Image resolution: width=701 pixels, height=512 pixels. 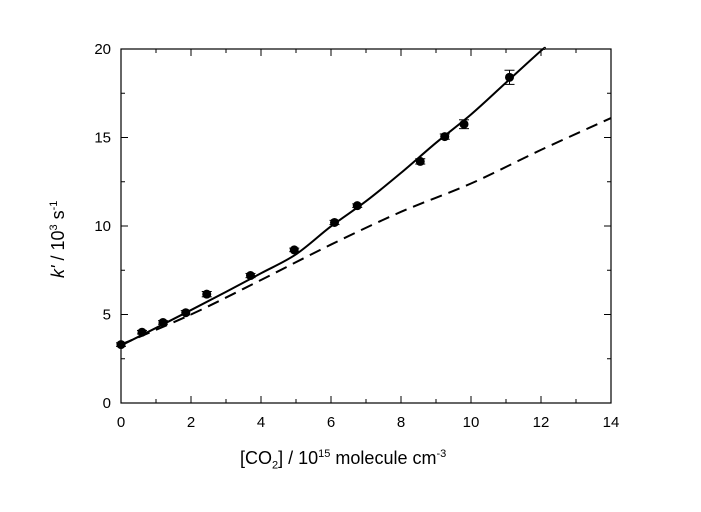 What do you see at coordinates (261, 422) in the screenshot?
I see `x-tick-label: 4` at bounding box center [261, 422].